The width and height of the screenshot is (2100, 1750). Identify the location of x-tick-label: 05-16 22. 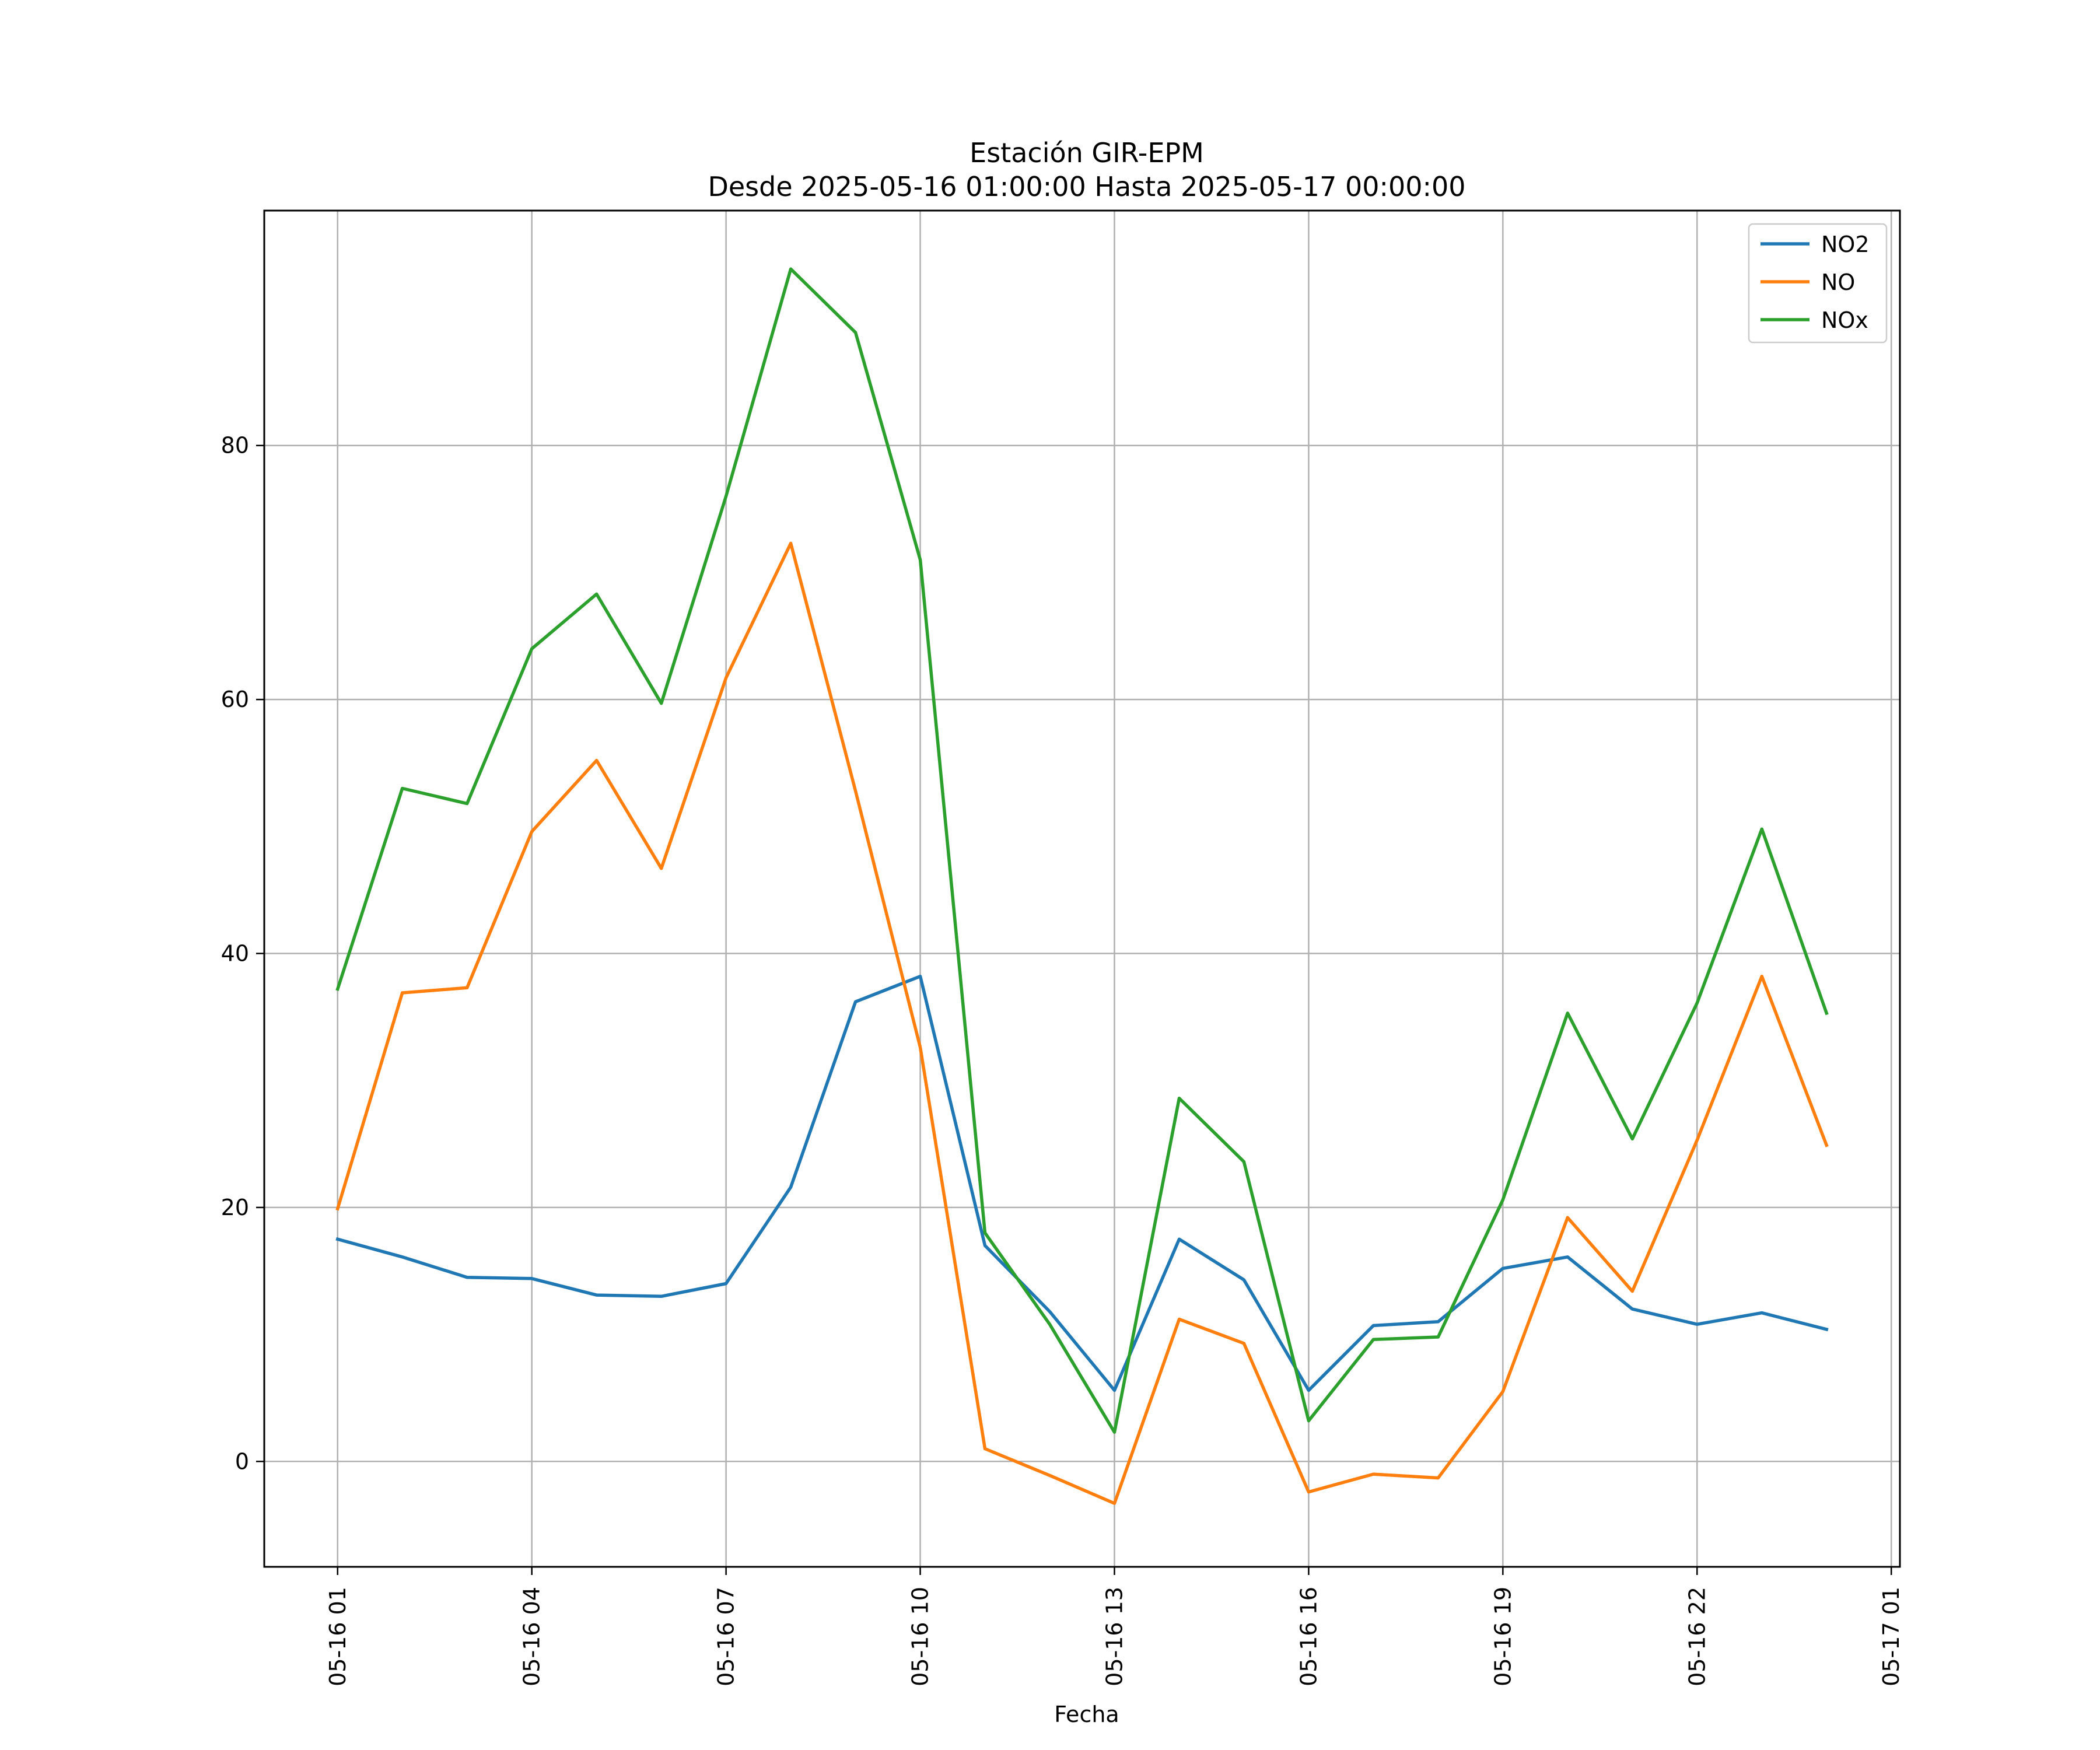
(1697, 1636).